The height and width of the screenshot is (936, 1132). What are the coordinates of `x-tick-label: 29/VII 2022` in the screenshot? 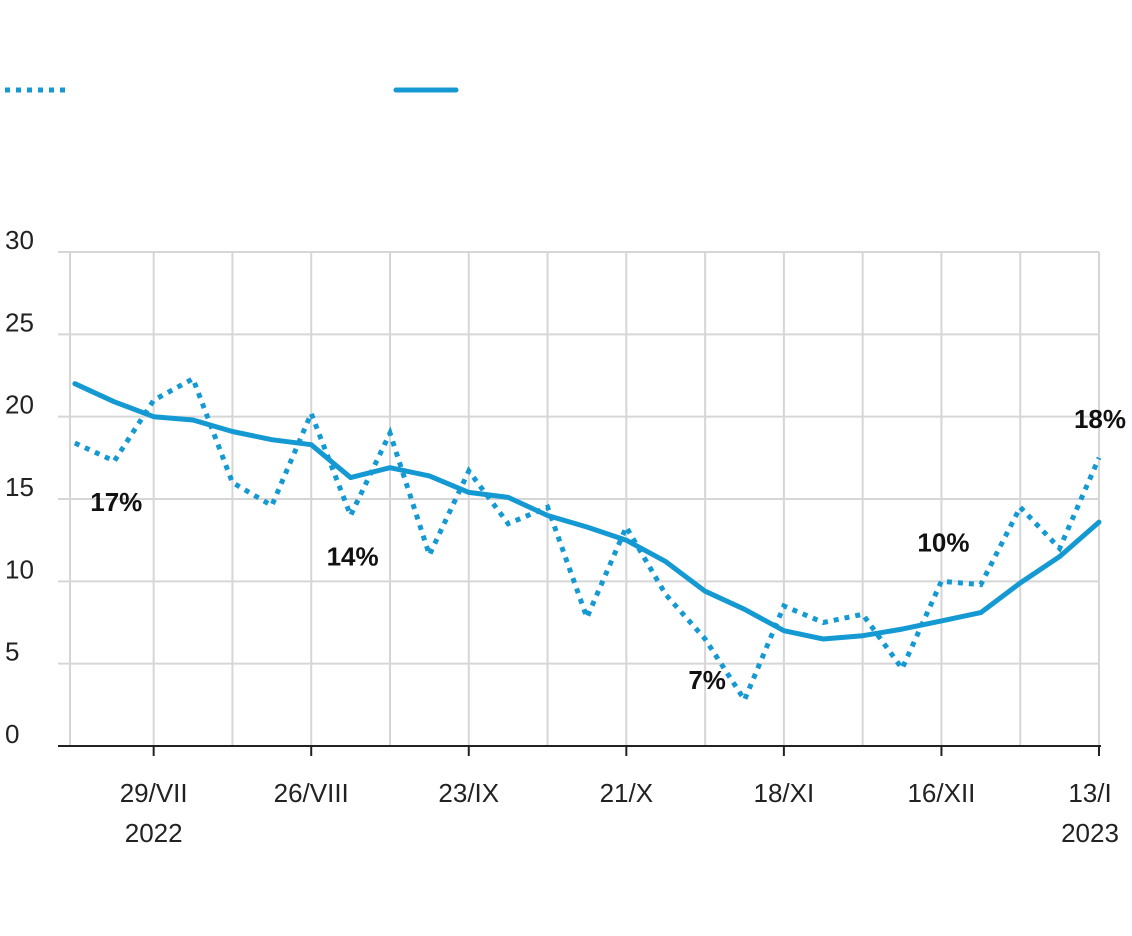 It's located at (154, 813).